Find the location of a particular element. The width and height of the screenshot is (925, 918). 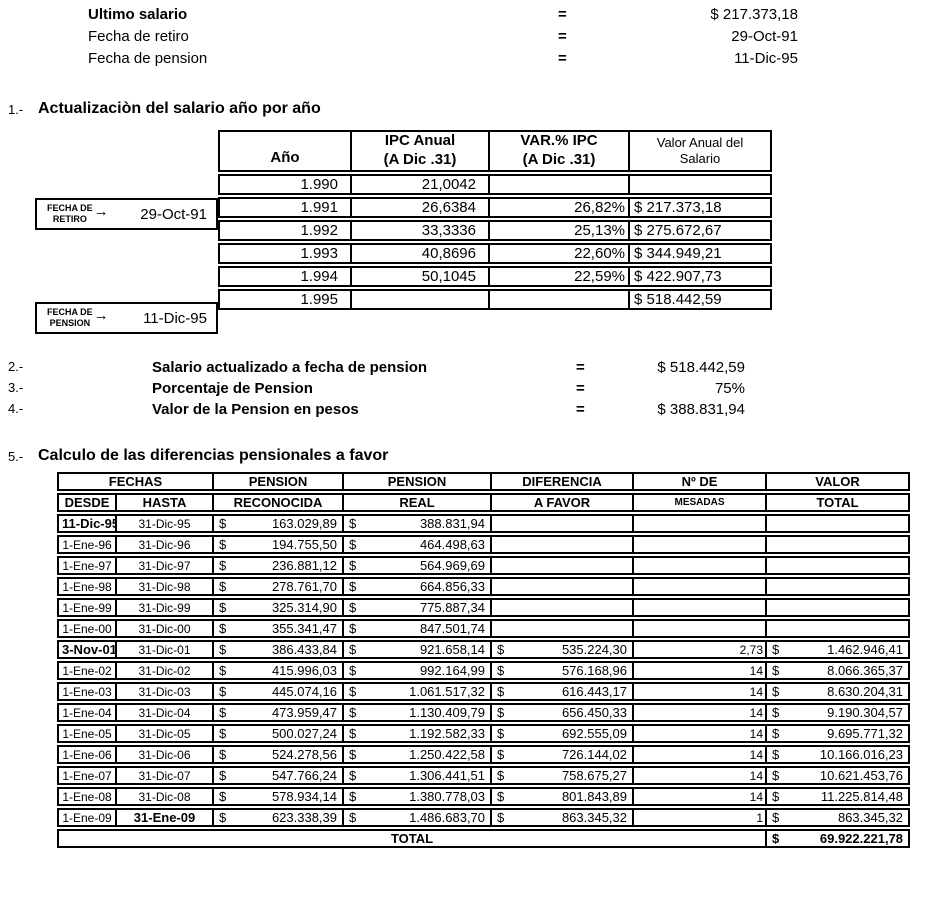

cell-reconocida: $163.029,89 is located at coordinates (279, 523).